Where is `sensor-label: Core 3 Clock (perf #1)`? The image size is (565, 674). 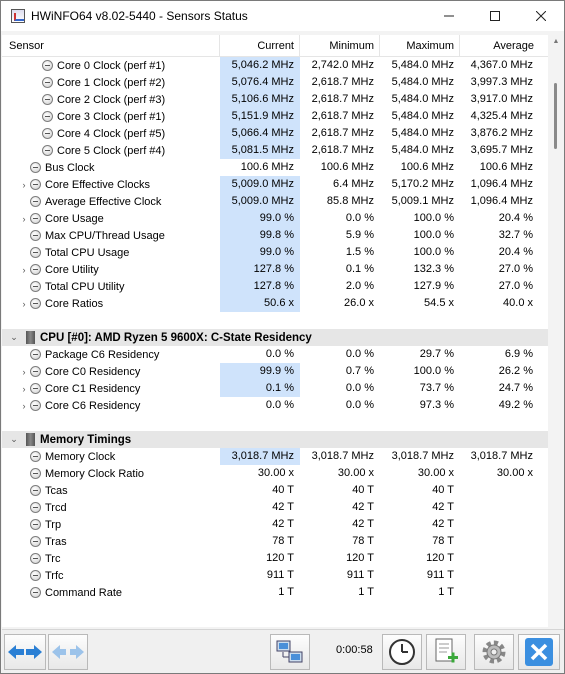 sensor-label: Core 3 Clock (perf #1) is located at coordinates (111, 116).